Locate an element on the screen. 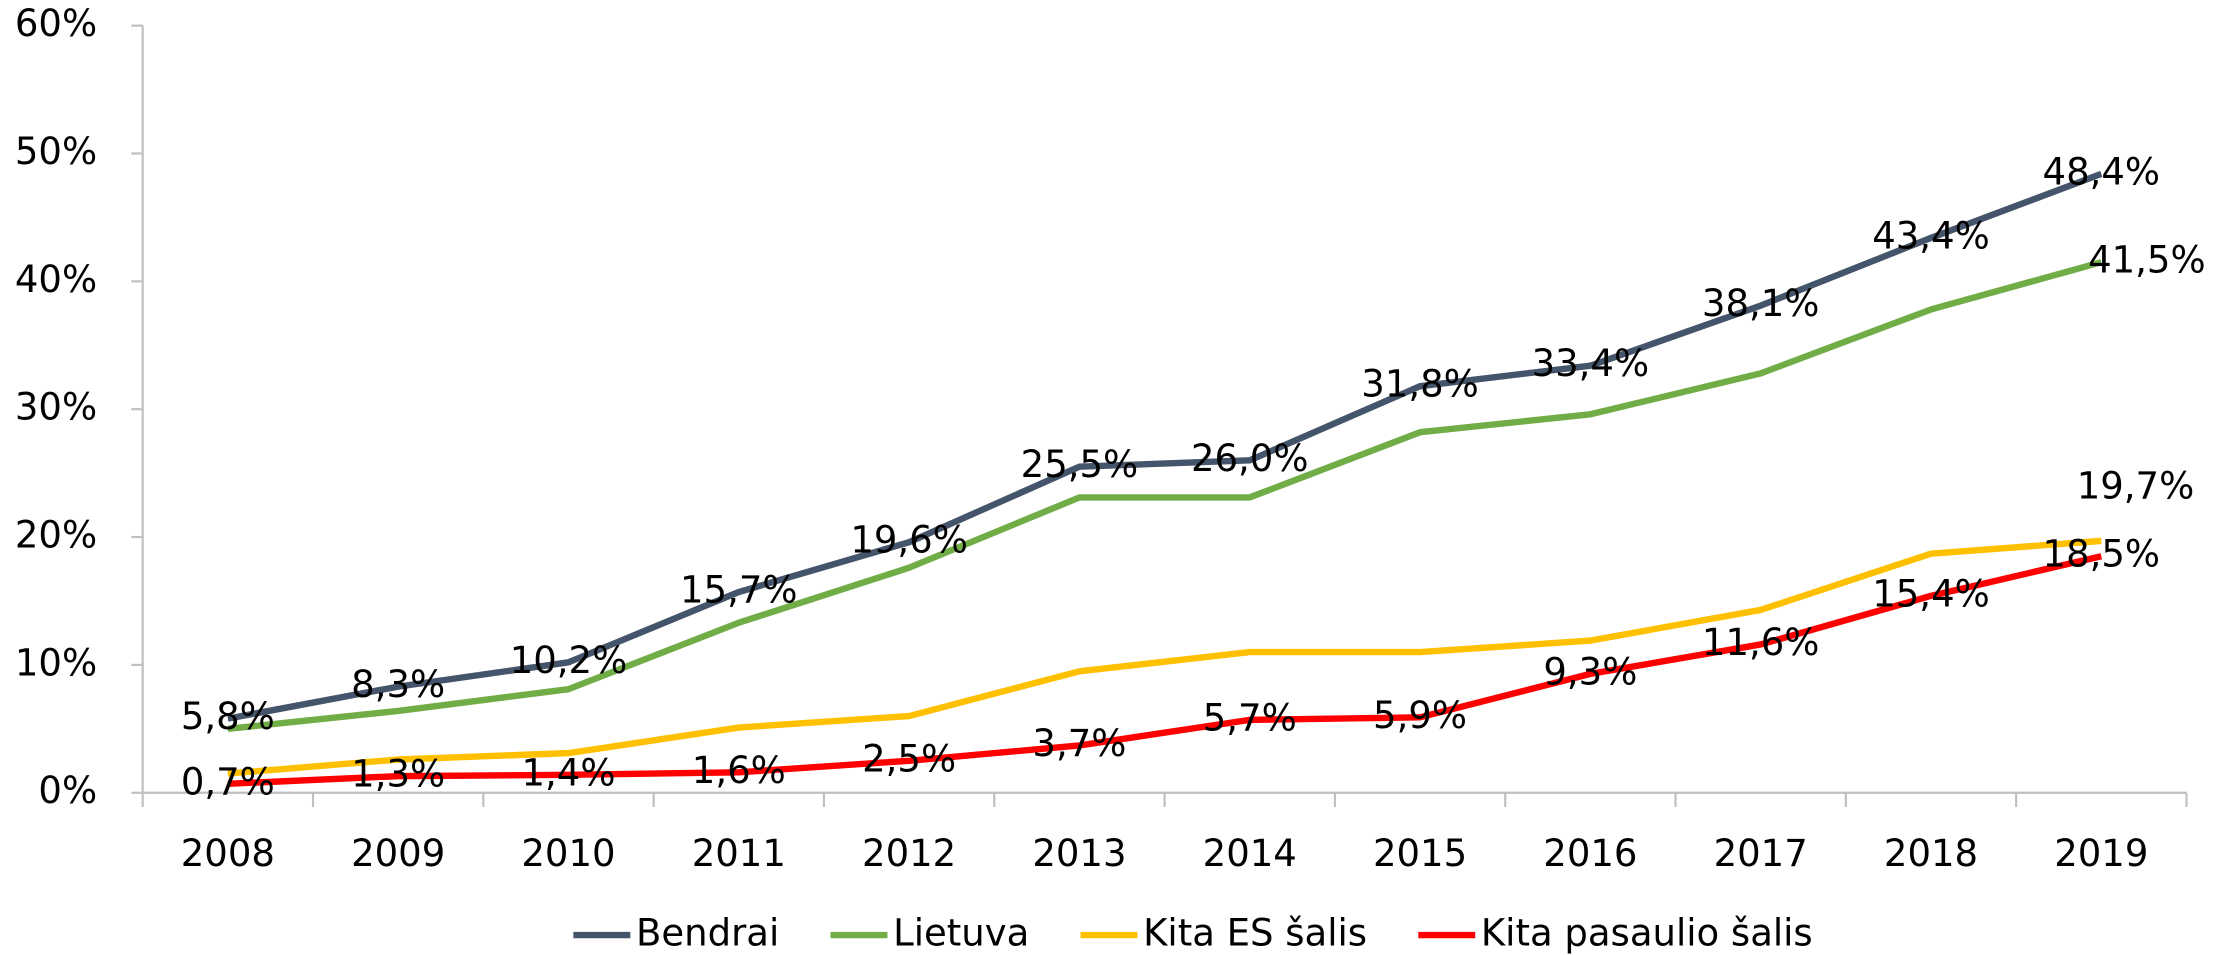 Image resolution: width=2221 pixels, height=955 pixels. x-tick-label: 2011 is located at coordinates (739, 853).